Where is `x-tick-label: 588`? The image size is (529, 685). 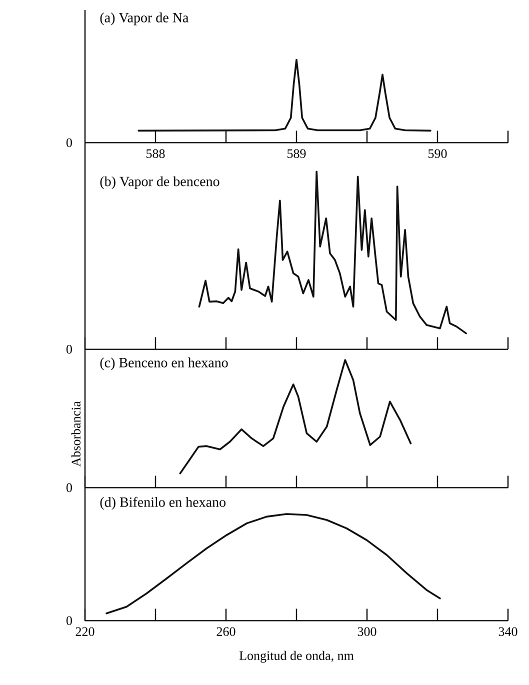 x-tick-label: 588 is located at coordinates (155, 153).